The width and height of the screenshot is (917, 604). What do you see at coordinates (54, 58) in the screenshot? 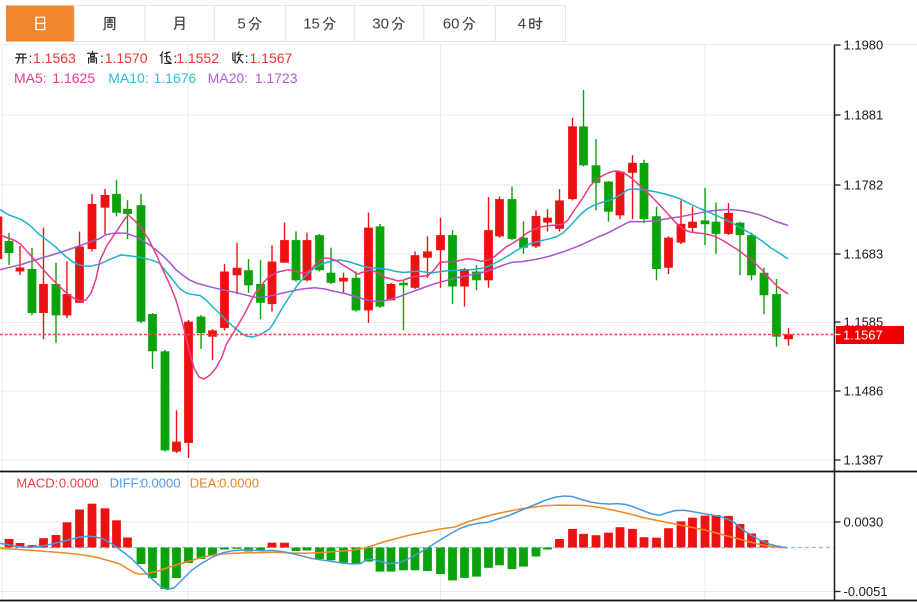
I see `svg-text: 1.1563` at bounding box center [54, 58].